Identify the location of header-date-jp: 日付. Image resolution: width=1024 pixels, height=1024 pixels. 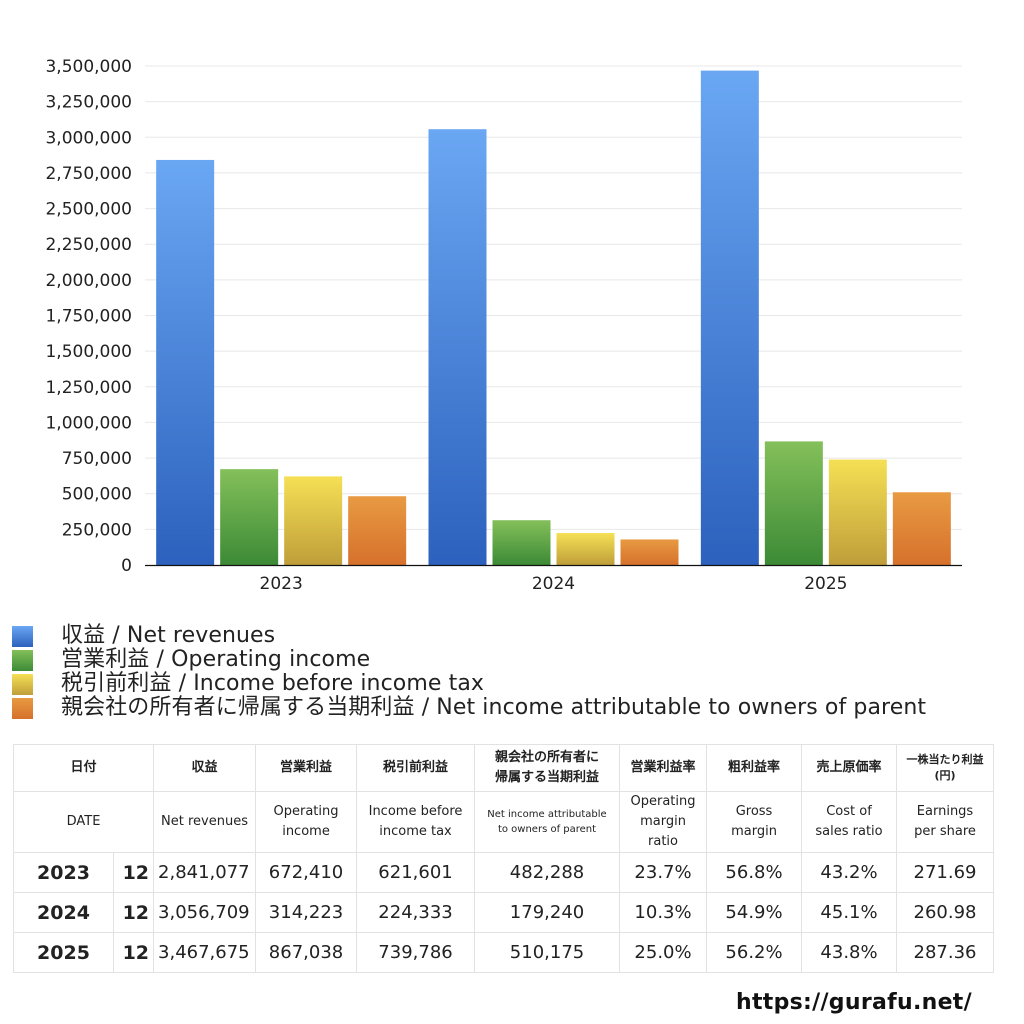
(83, 768).